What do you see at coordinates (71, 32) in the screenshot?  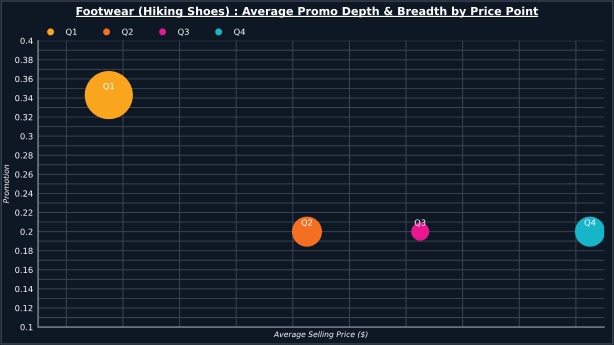 I see `legend-label: Q1` at bounding box center [71, 32].